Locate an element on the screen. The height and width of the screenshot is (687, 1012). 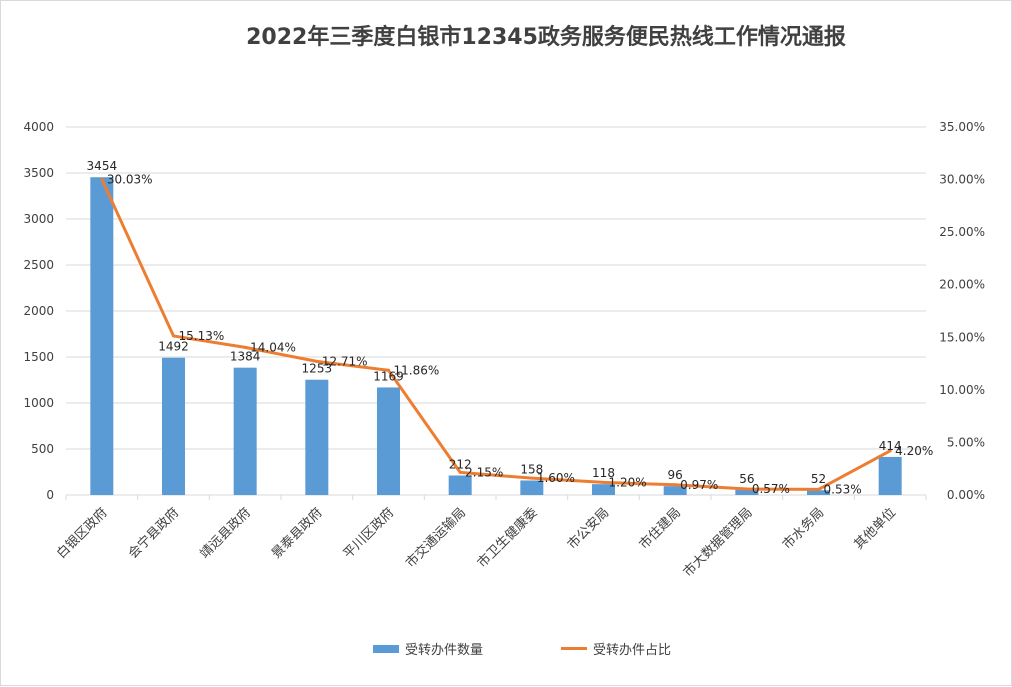
y-right-tick-label: 35.00% is located at coordinates (962, 127).